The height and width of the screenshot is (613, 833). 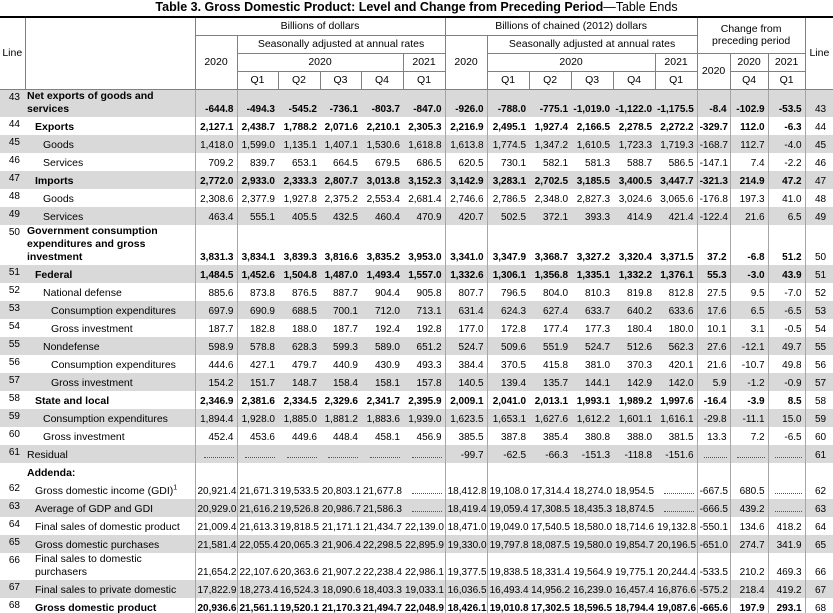 What do you see at coordinates (12, 215) in the screenshot?
I see `line-number-cell: 49` at bounding box center [12, 215].